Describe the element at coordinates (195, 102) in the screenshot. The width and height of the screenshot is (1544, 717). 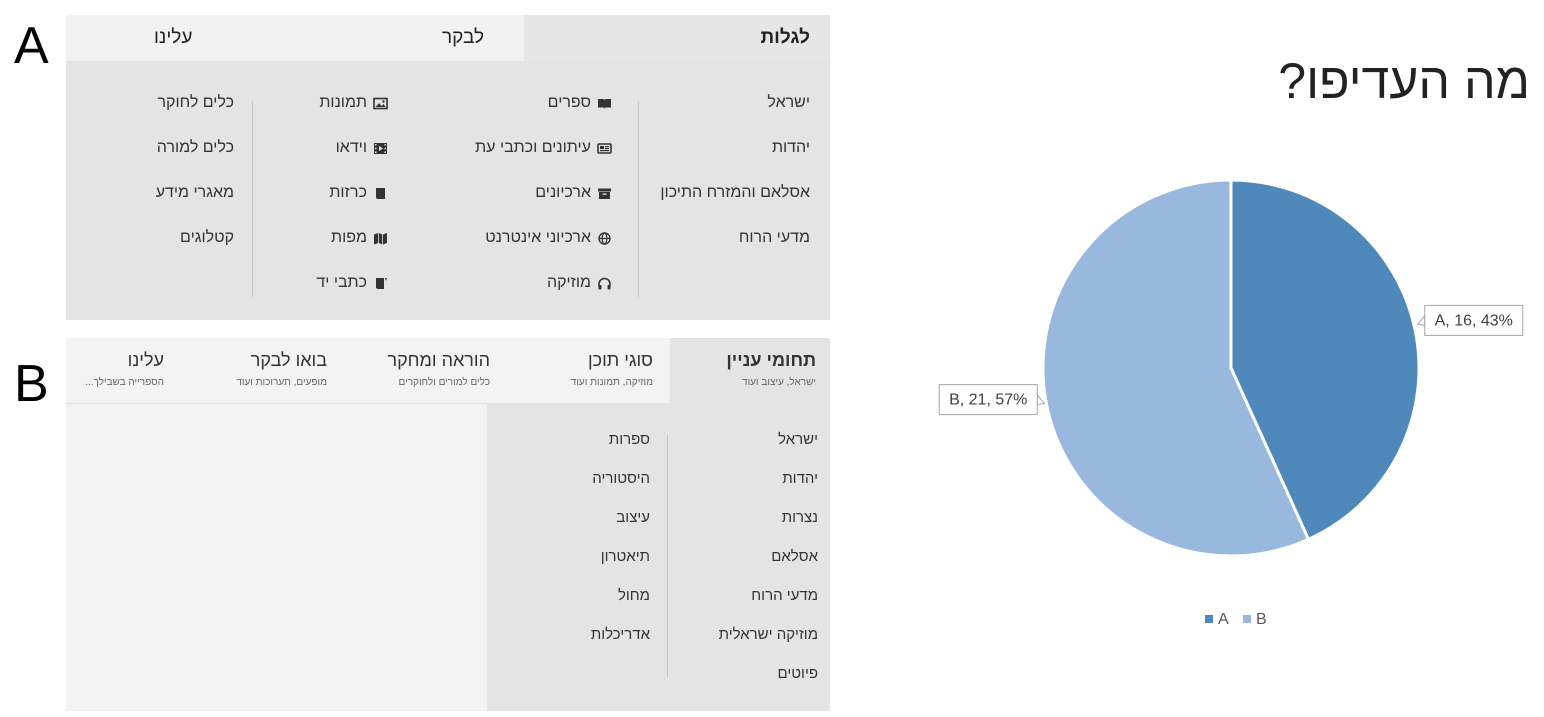
I see `menu-item-researcher-tools: כלים לחוקר` at that location.